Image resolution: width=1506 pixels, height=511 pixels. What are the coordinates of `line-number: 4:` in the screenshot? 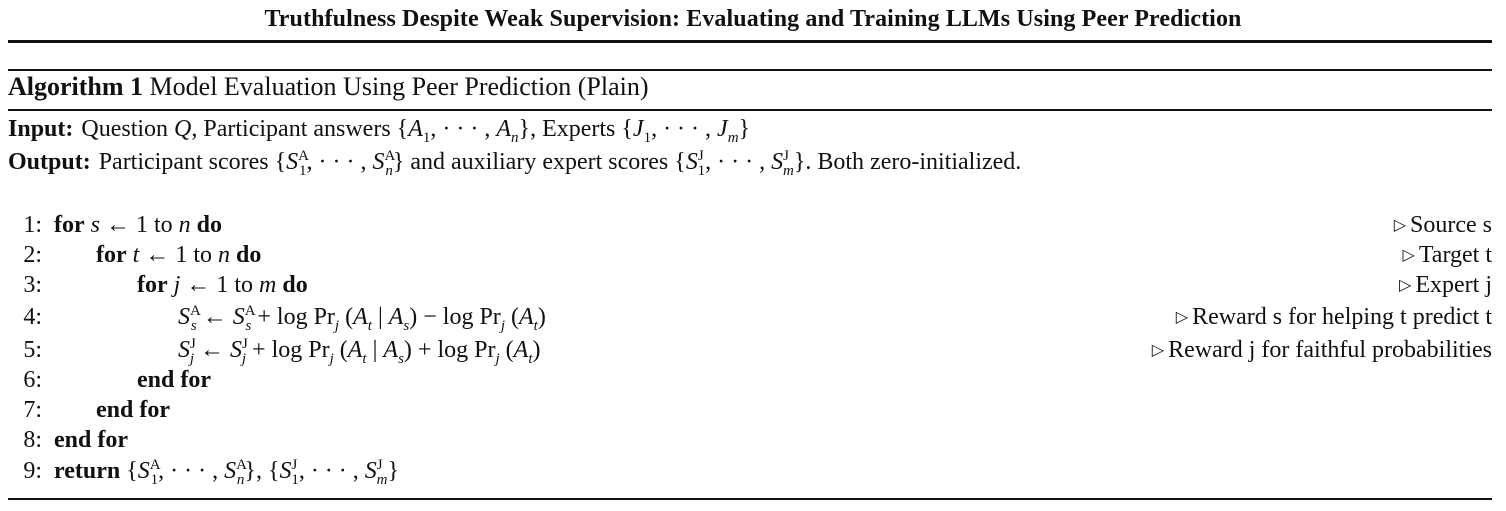 It's located at (32, 317).